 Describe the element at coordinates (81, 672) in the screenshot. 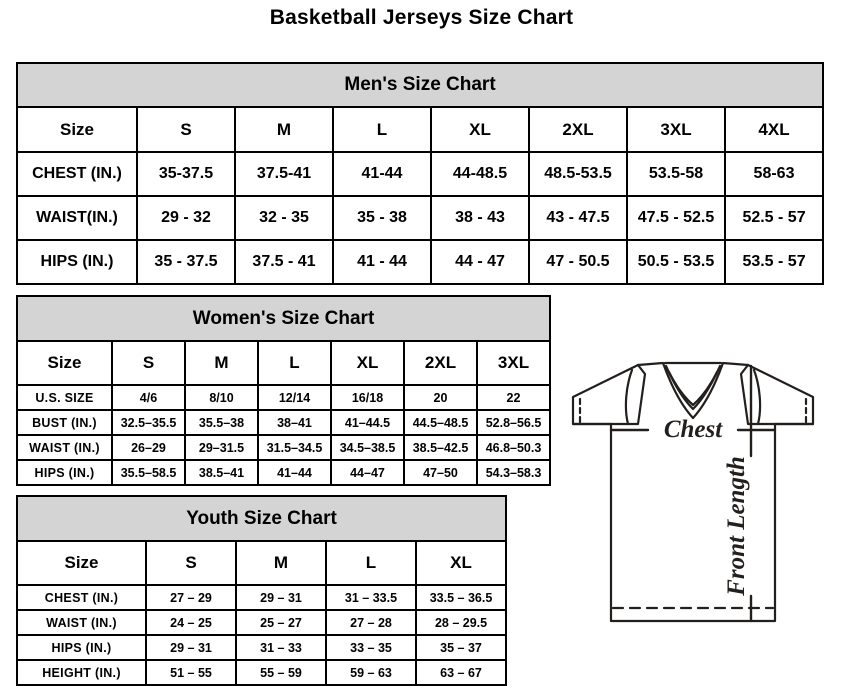

I see `youth-row-label-height: HEIGHT (IN.)` at that location.